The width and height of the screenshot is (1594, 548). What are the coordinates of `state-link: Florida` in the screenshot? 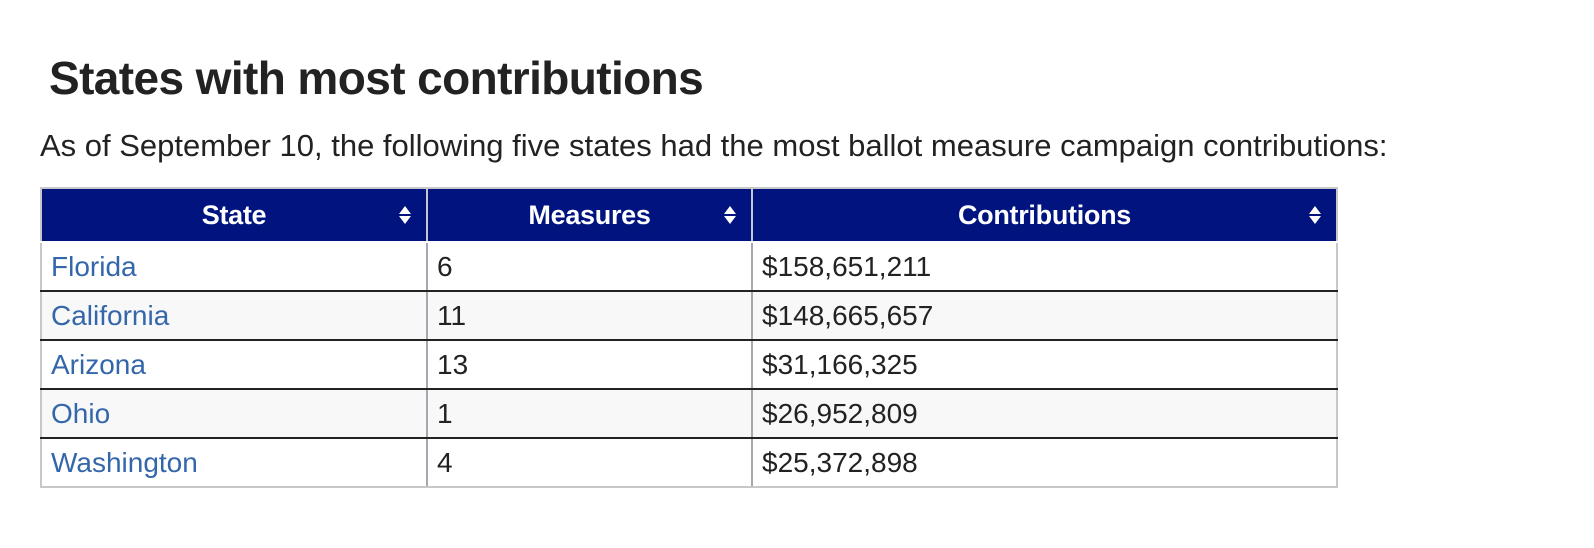 It's located at (94, 266).